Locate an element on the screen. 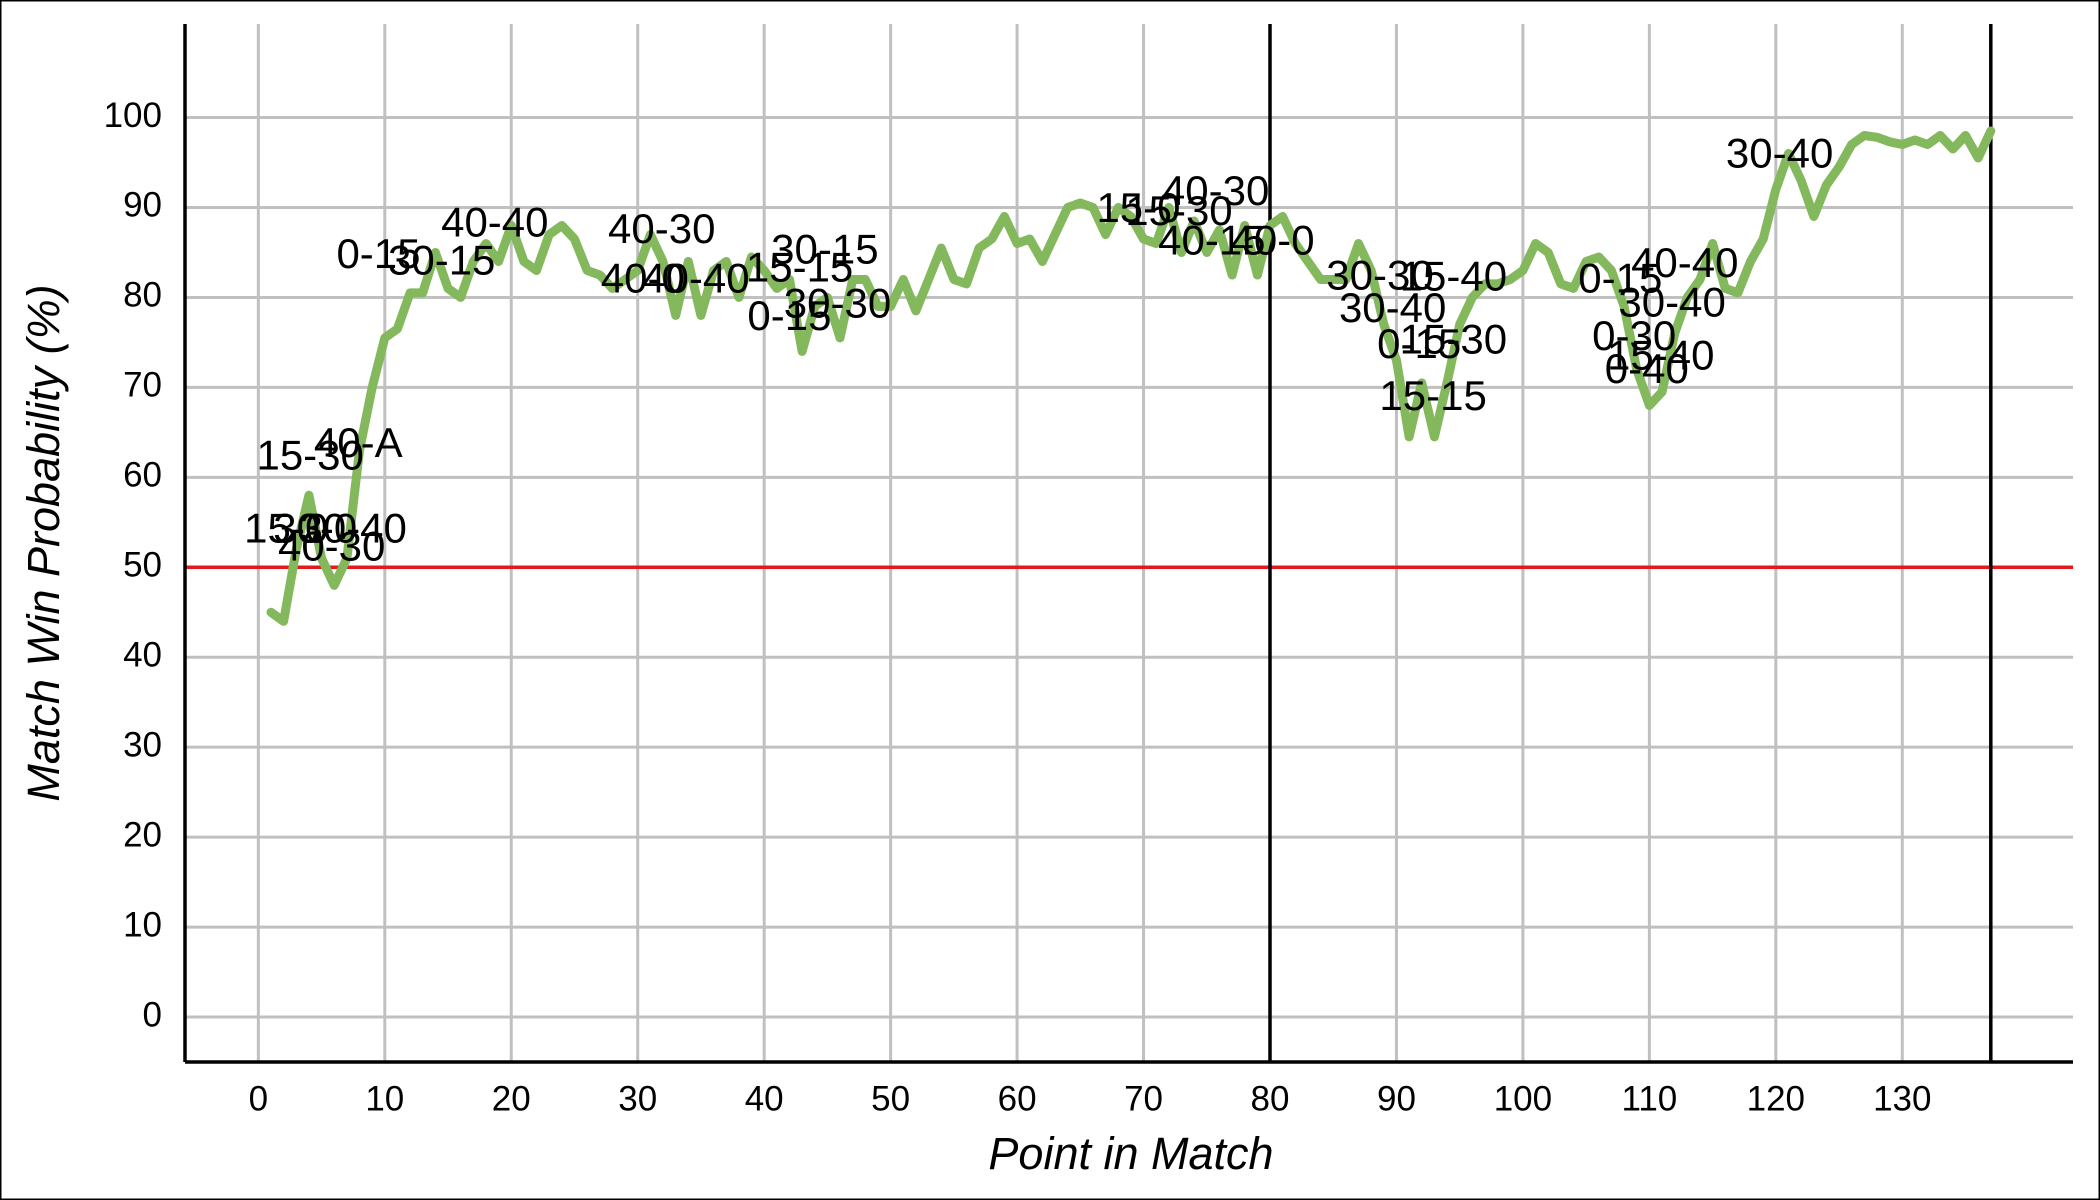  x-tick-label: 40 is located at coordinates (764, 1098).